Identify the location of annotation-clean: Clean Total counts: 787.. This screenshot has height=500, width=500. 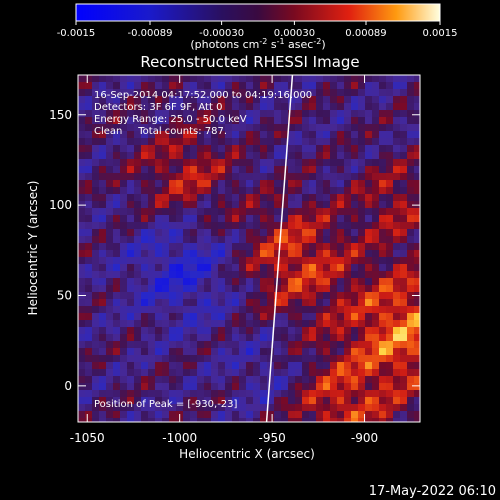
(160, 131).